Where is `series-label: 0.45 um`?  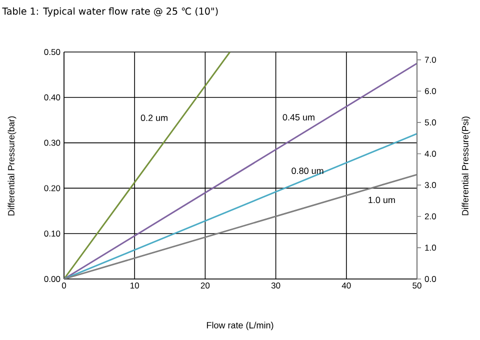 series-label: 0.45 um is located at coordinates (298, 117).